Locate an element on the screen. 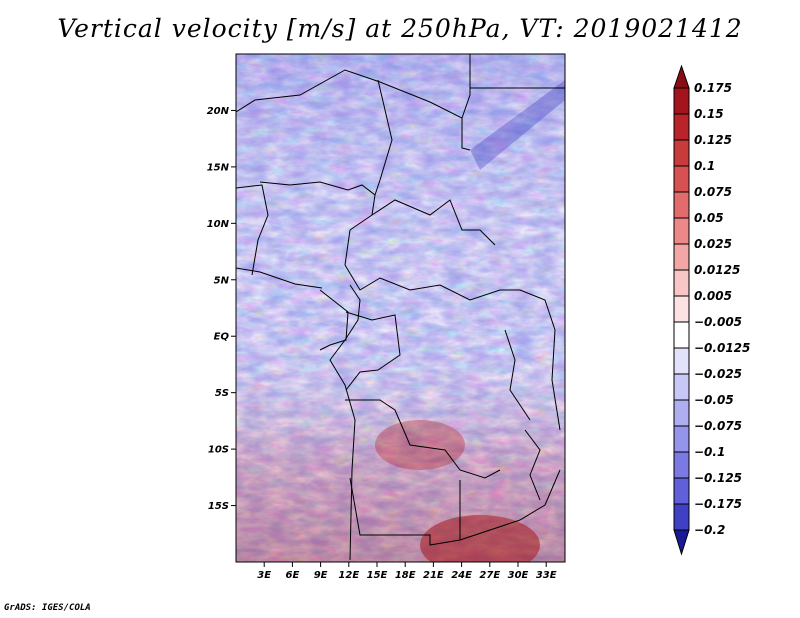  colorbar-label: −0.2 is located at coordinates (709, 530).